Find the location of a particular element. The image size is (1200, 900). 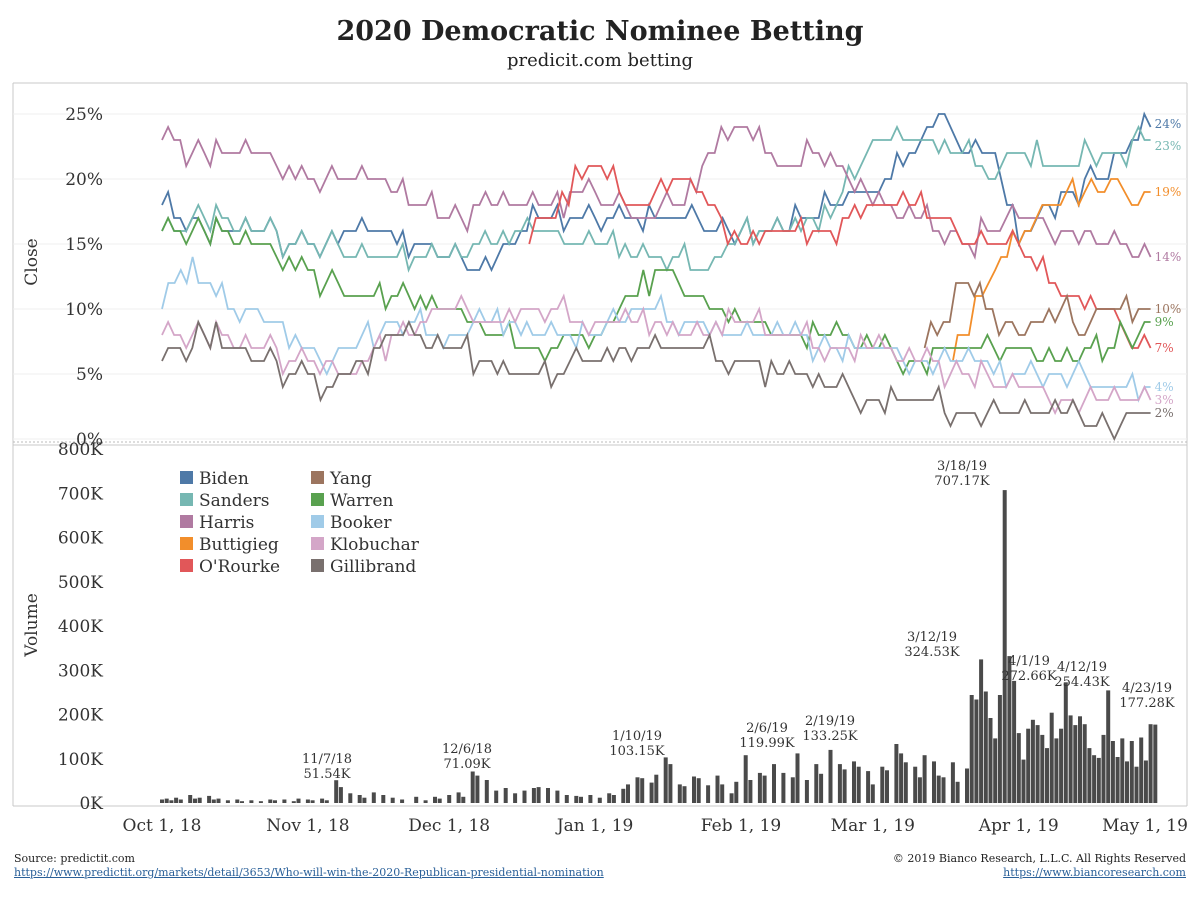

annotation-value: 324.53K is located at coordinates (931, 652).